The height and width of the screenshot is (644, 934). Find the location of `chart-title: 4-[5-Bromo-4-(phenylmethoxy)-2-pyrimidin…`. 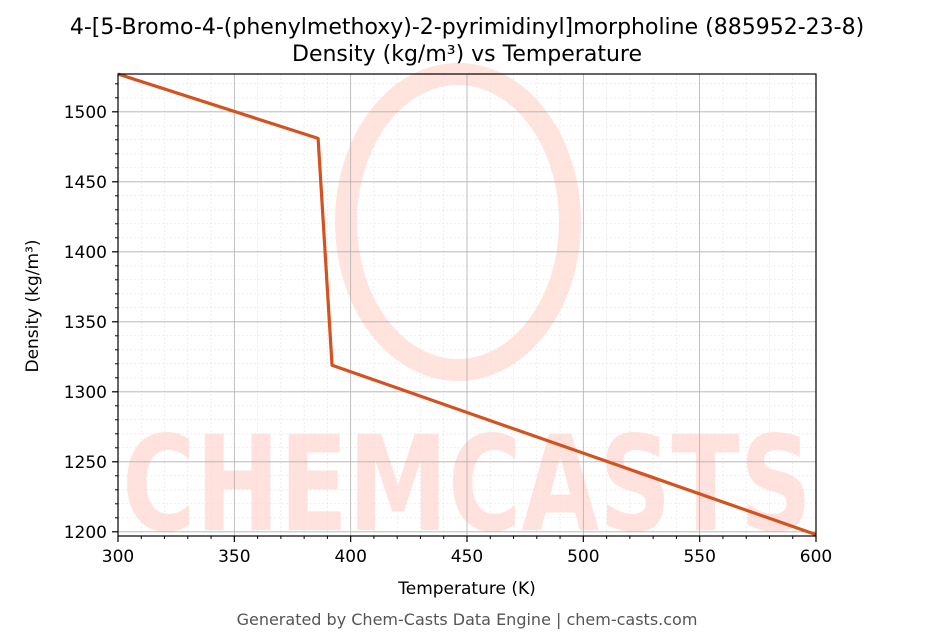

chart-title: 4-[5-Bromo-4-(phenylmethoxy)-2-pyrimidin… is located at coordinates (467, 27).